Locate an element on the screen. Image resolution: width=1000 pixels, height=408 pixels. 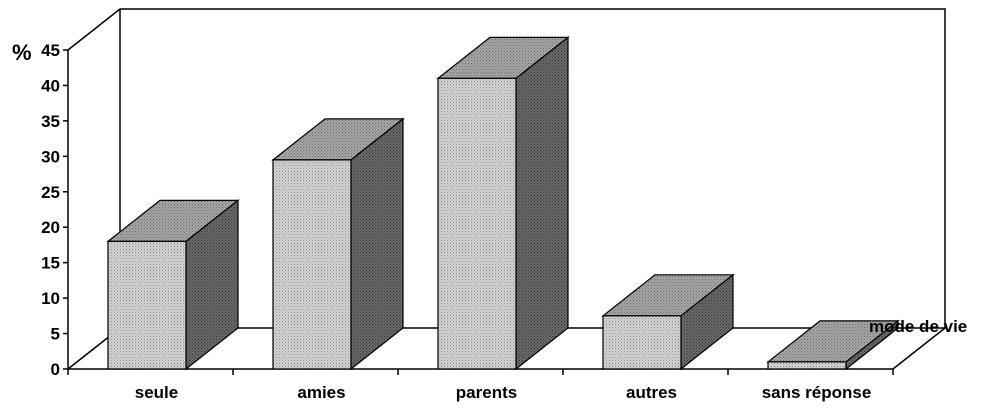
y-tick-label: 35 is located at coordinates (50, 121).